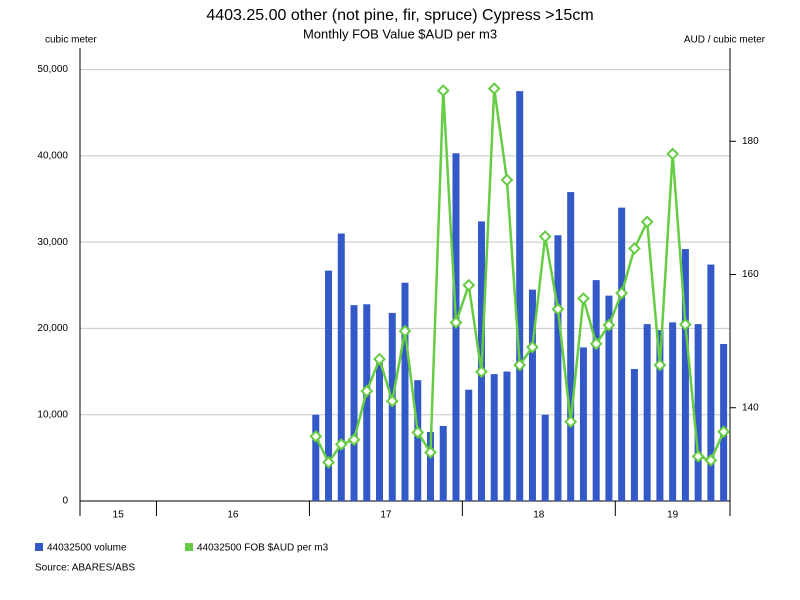 The image size is (800, 600). I want to click on x-group-label: 16, so click(233, 515).